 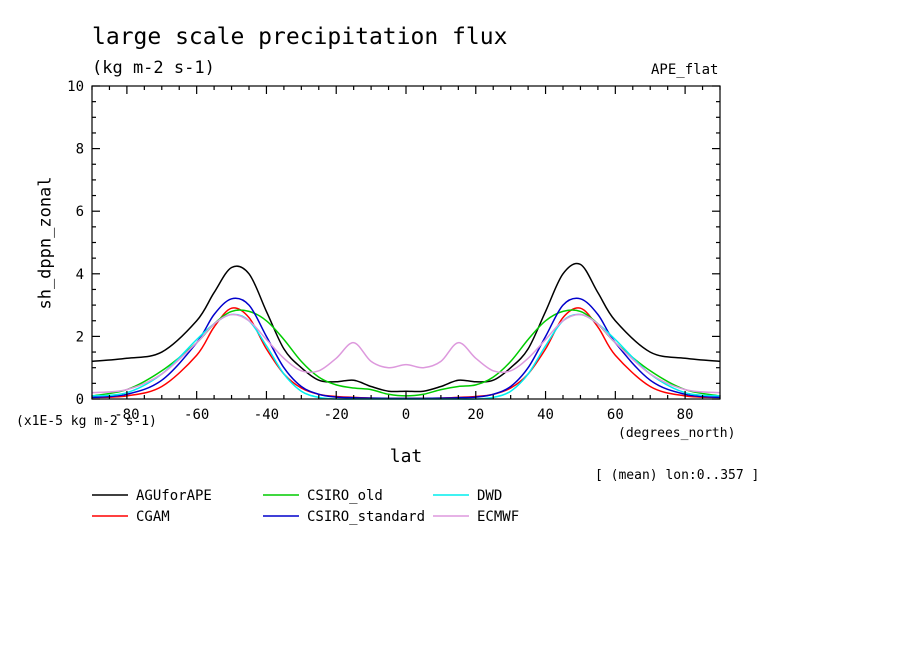 What do you see at coordinates (80, 400) in the screenshot?
I see `y-tick-label: 0` at bounding box center [80, 400].